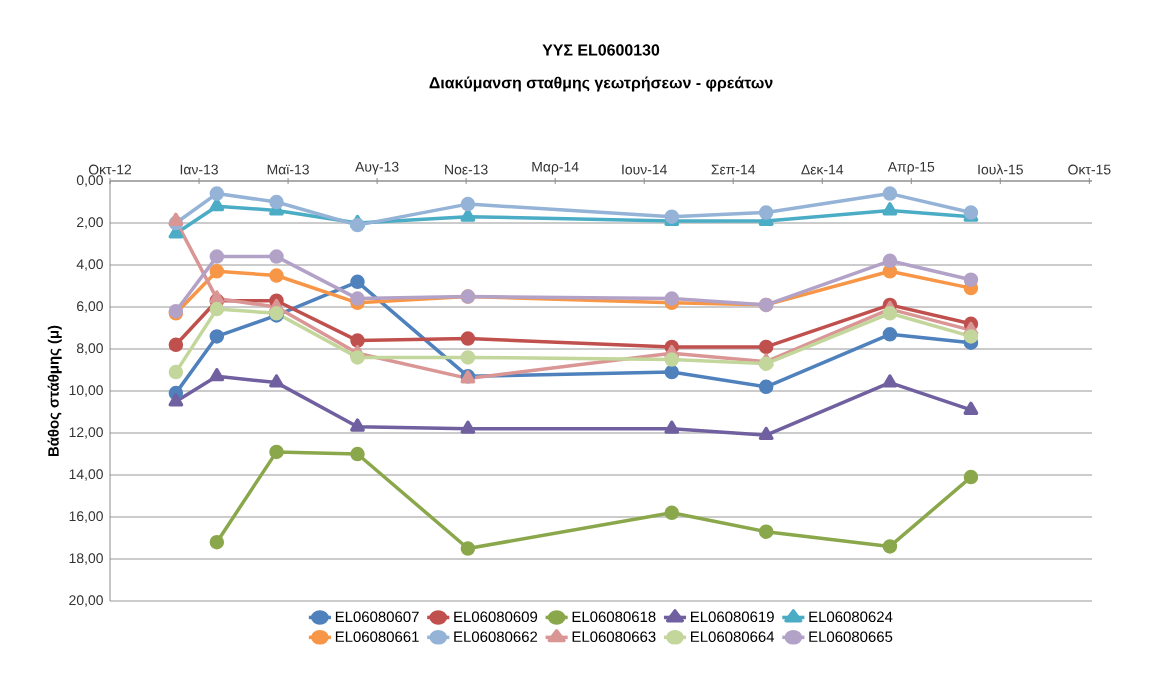  Describe the element at coordinates (496, 617) in the screenshot. I see `legend-label: EL06080609` at that location.